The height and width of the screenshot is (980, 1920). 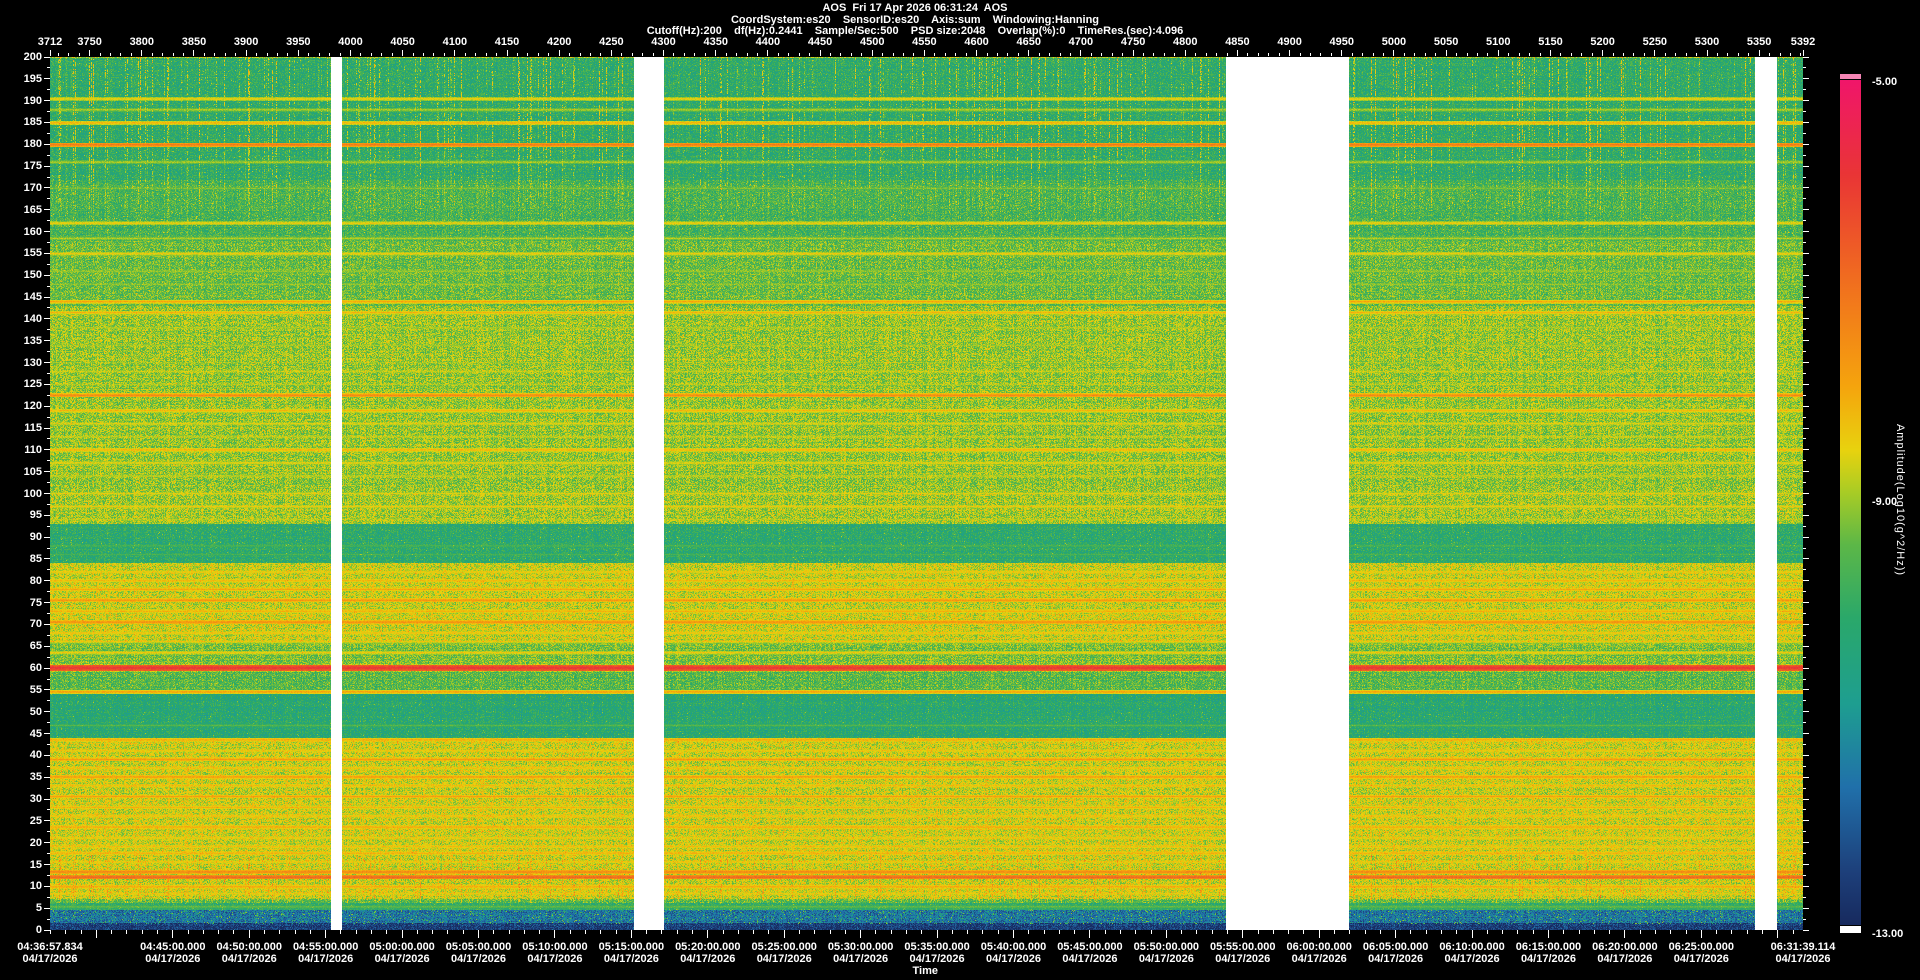 What do you see at coordinates (559, 42) in the screenshot?
I see `top-axis-label: 4200` at bounding box center [559, 42].